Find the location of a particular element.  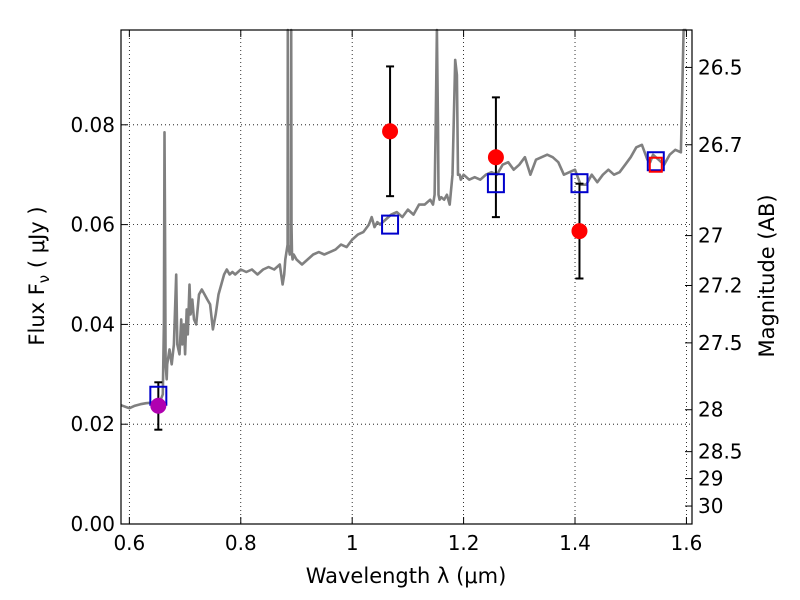

y2-tick-label: 26.5 is located at coordinates (720, 67).